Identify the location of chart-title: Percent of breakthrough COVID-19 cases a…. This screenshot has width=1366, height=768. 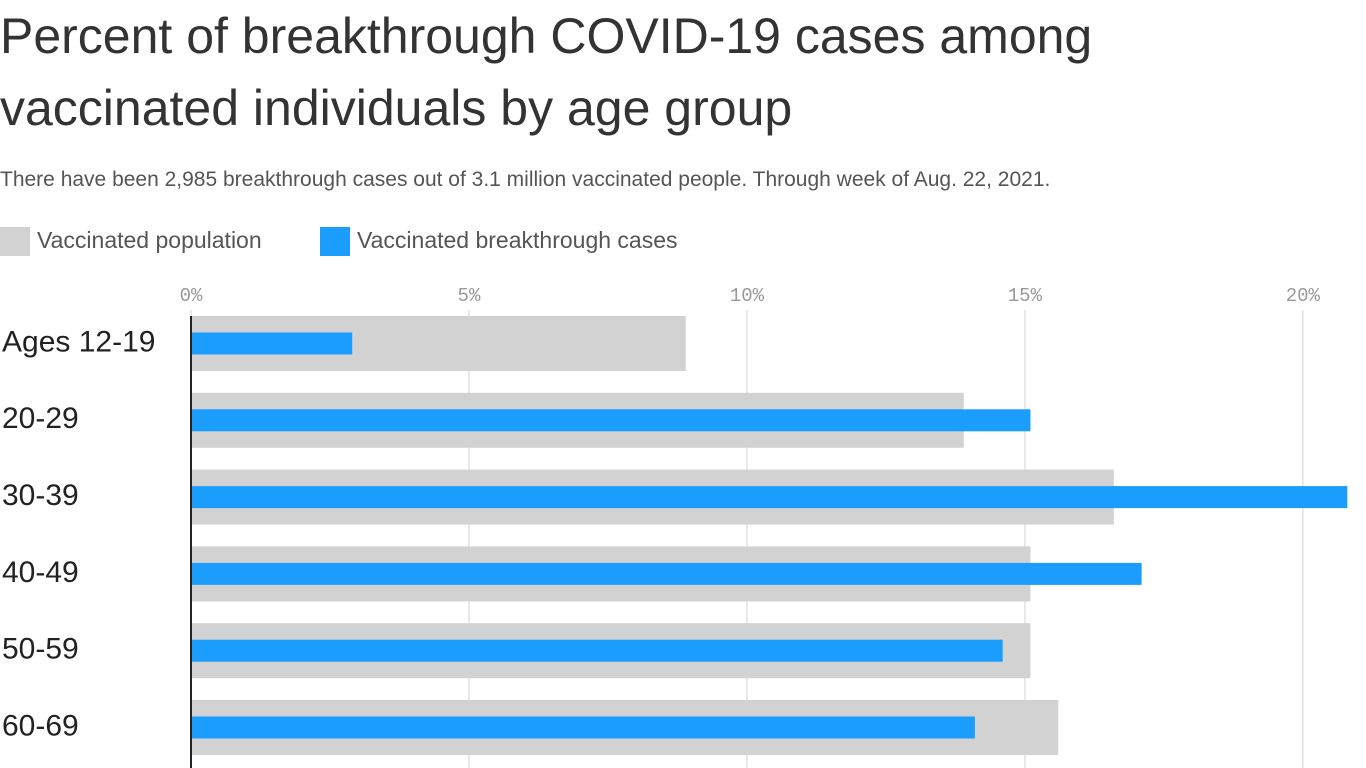
(546, 72).